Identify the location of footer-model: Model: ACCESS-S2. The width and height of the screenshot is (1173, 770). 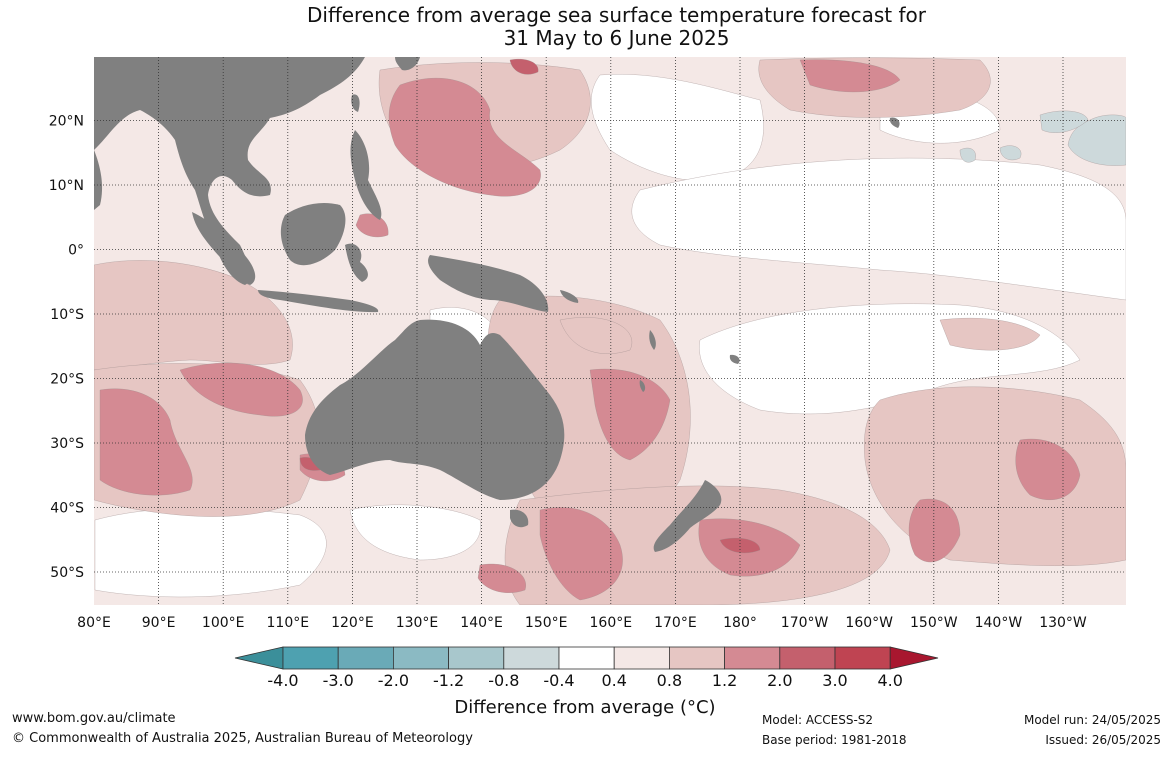
(818, 720).